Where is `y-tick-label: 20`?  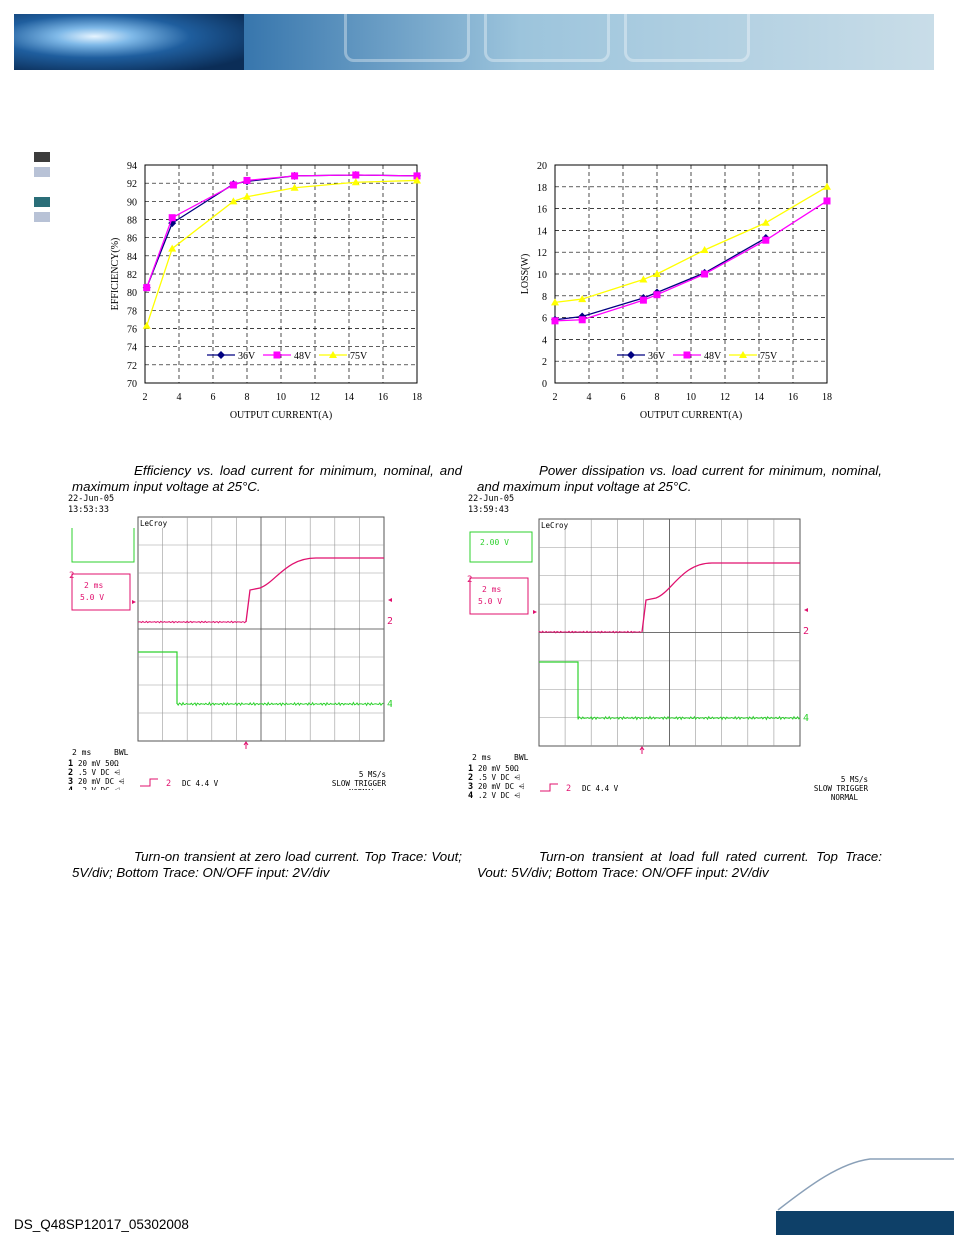
y-tick-label: 20 is located at coordinates (542, 166).